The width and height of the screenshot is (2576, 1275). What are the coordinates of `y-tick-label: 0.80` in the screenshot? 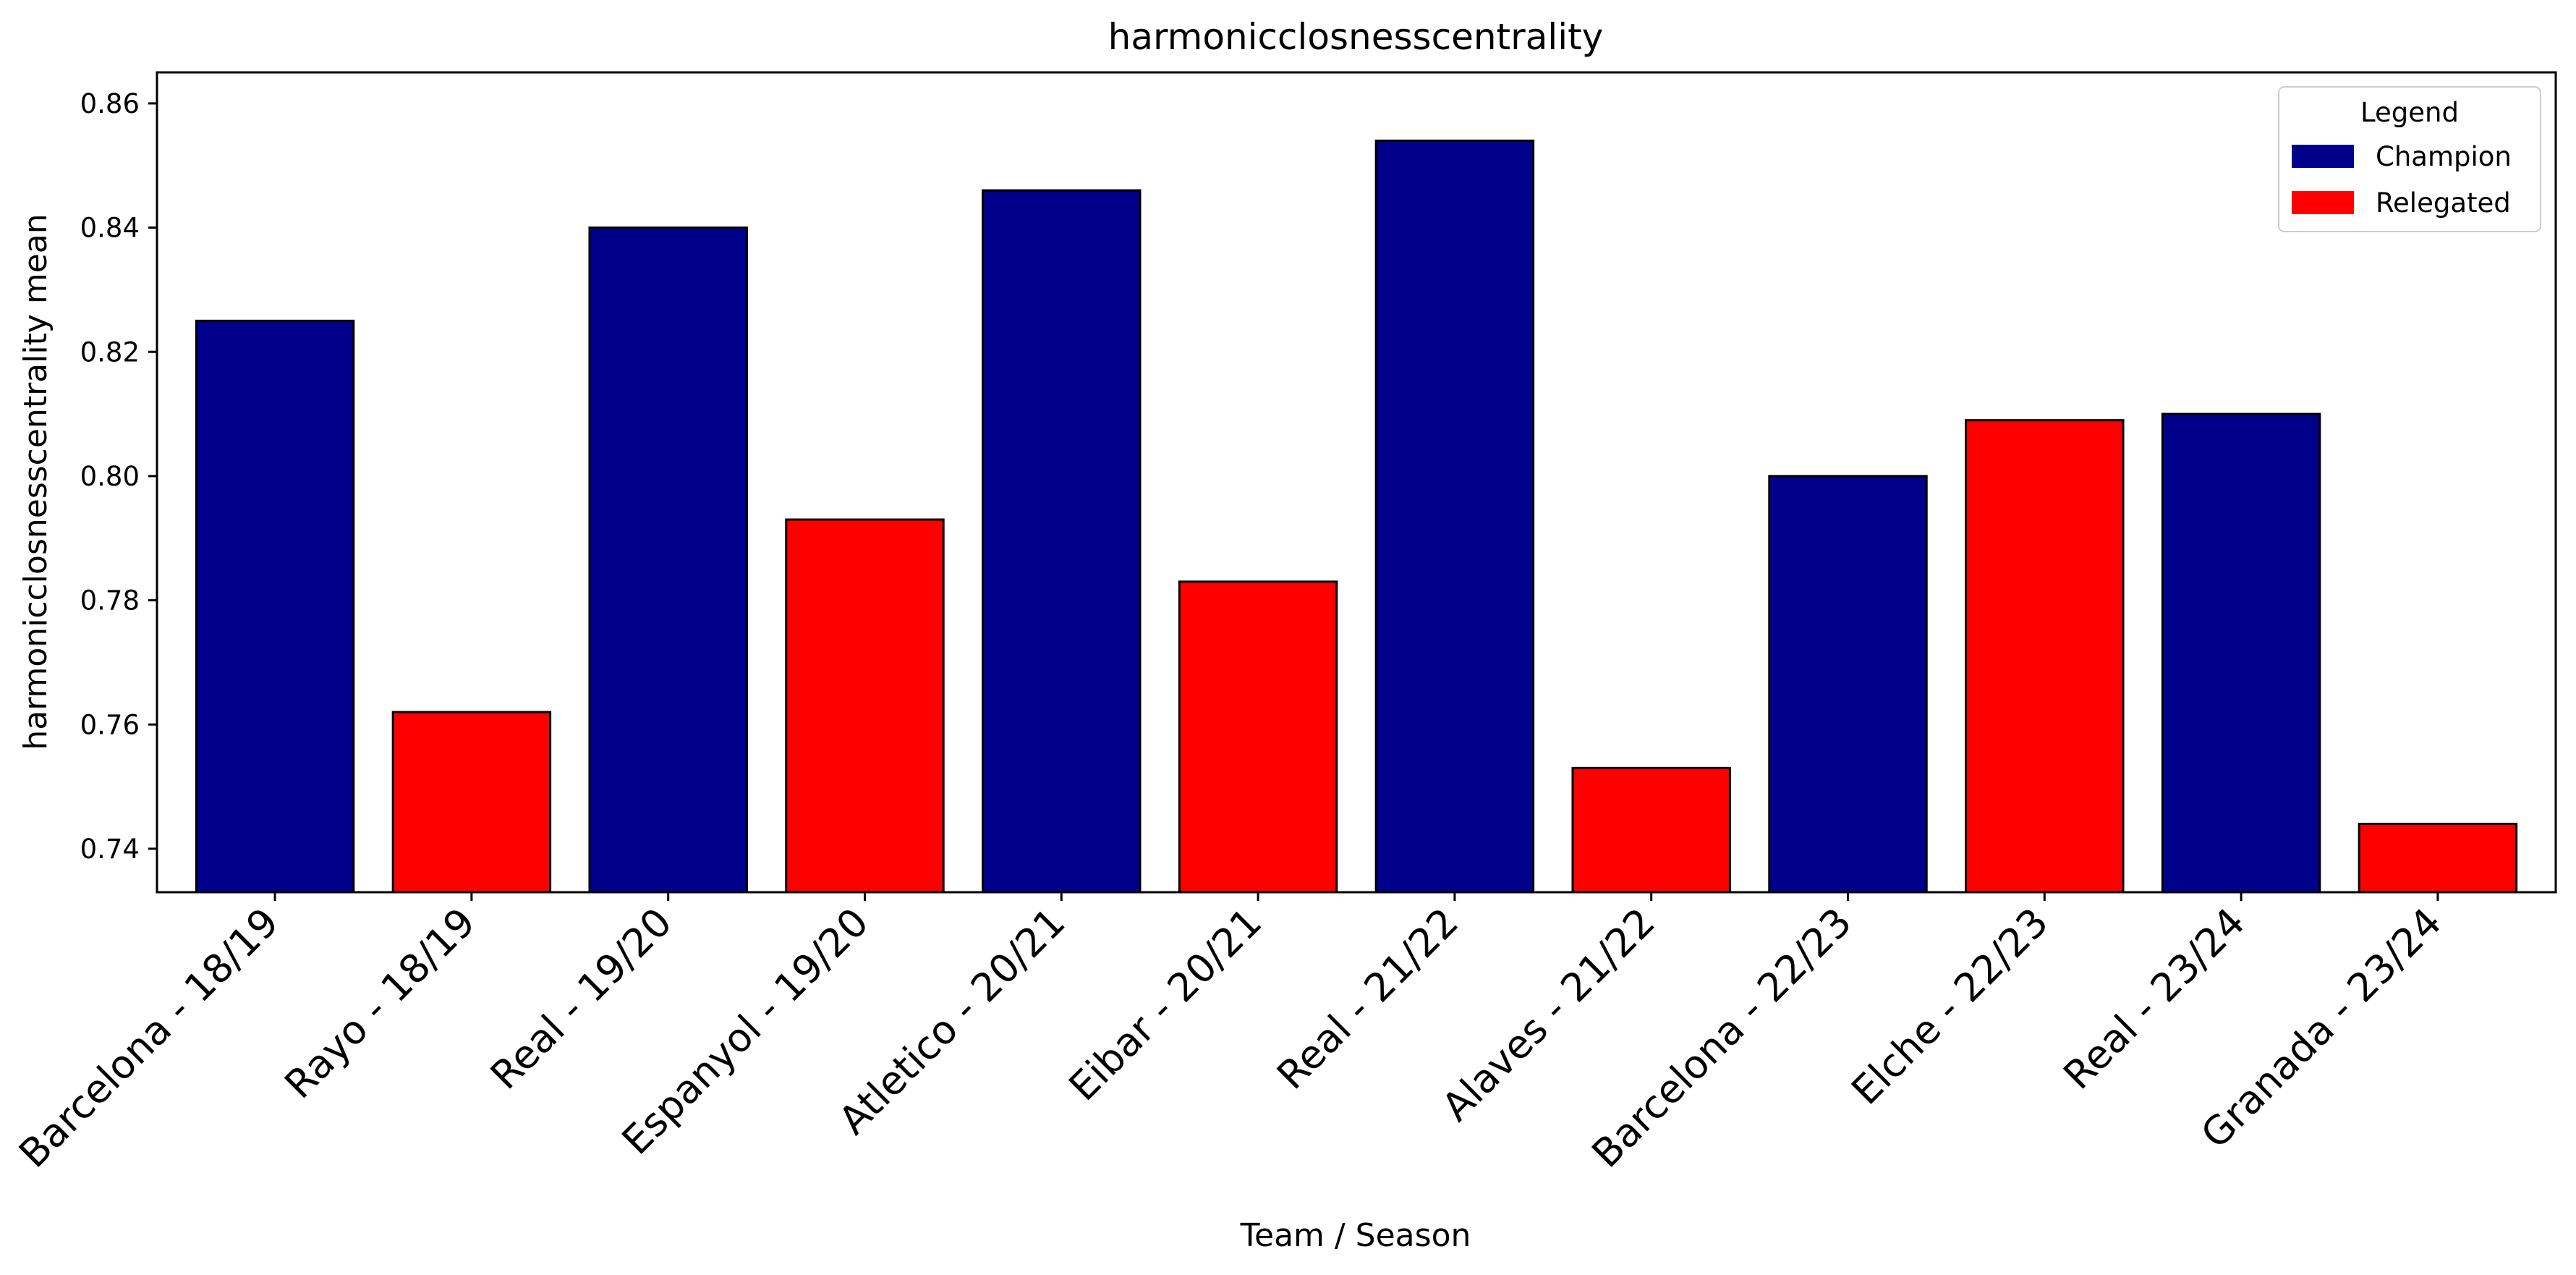 It's located at (110, 476).